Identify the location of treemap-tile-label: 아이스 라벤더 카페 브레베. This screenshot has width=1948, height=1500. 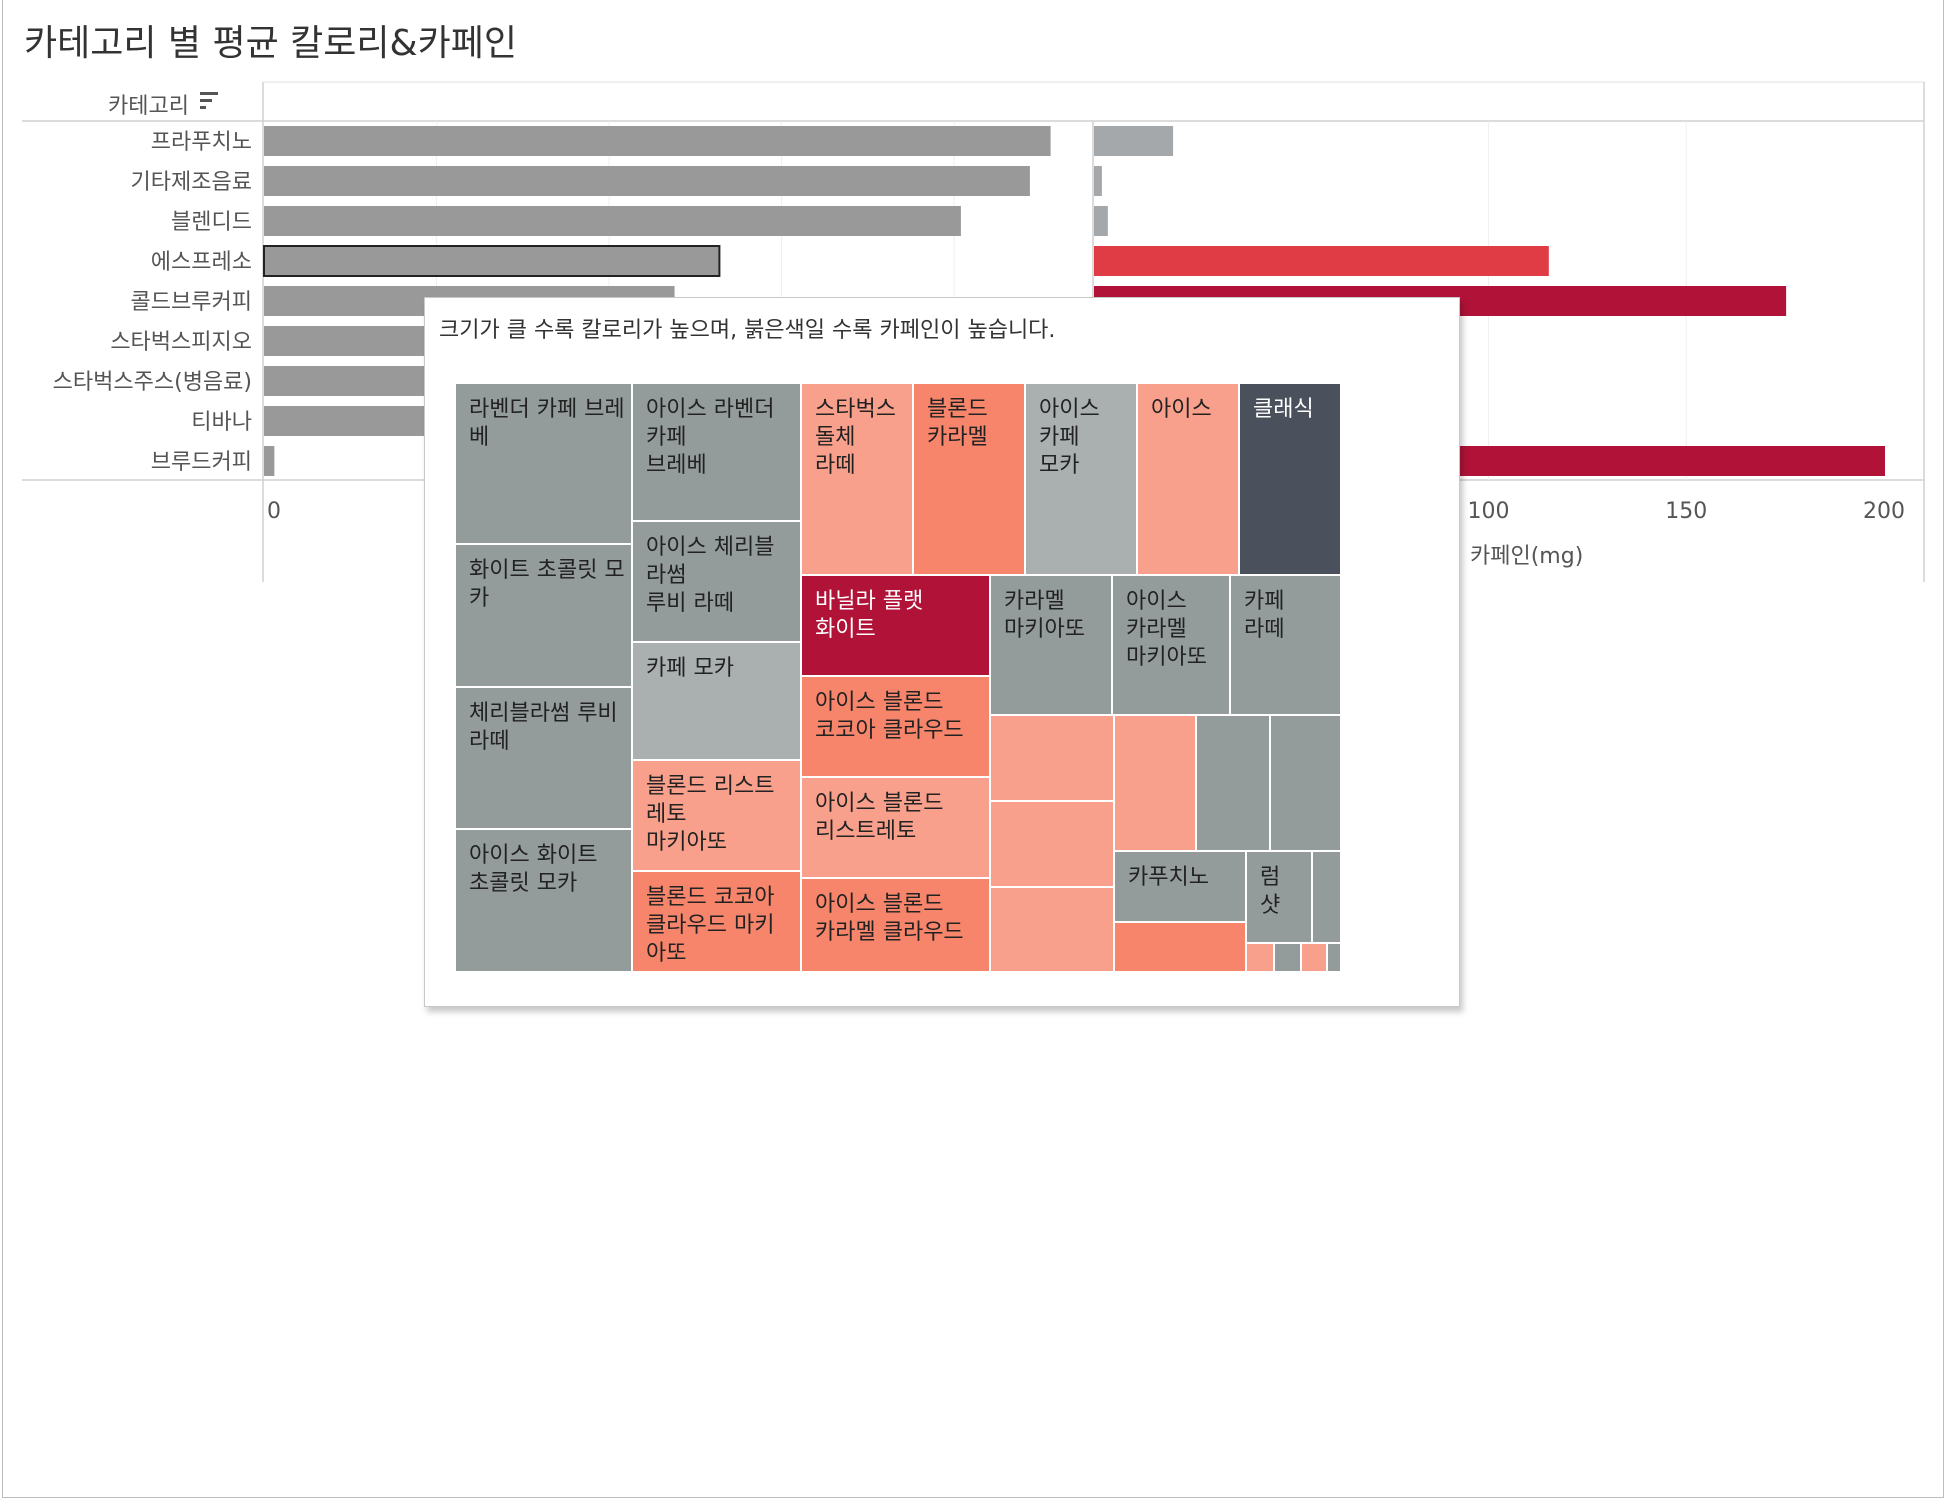
(710, 437).